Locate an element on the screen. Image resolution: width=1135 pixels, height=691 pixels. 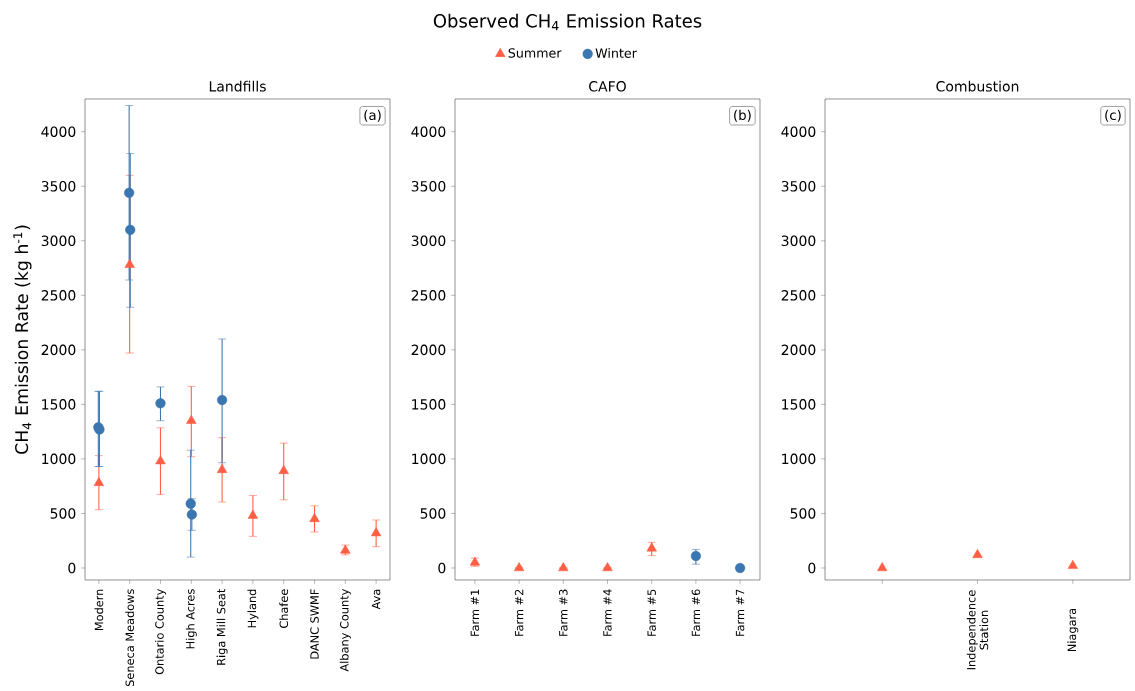
x-tick-label: Farm #3 is located at coordinates (563, 612).